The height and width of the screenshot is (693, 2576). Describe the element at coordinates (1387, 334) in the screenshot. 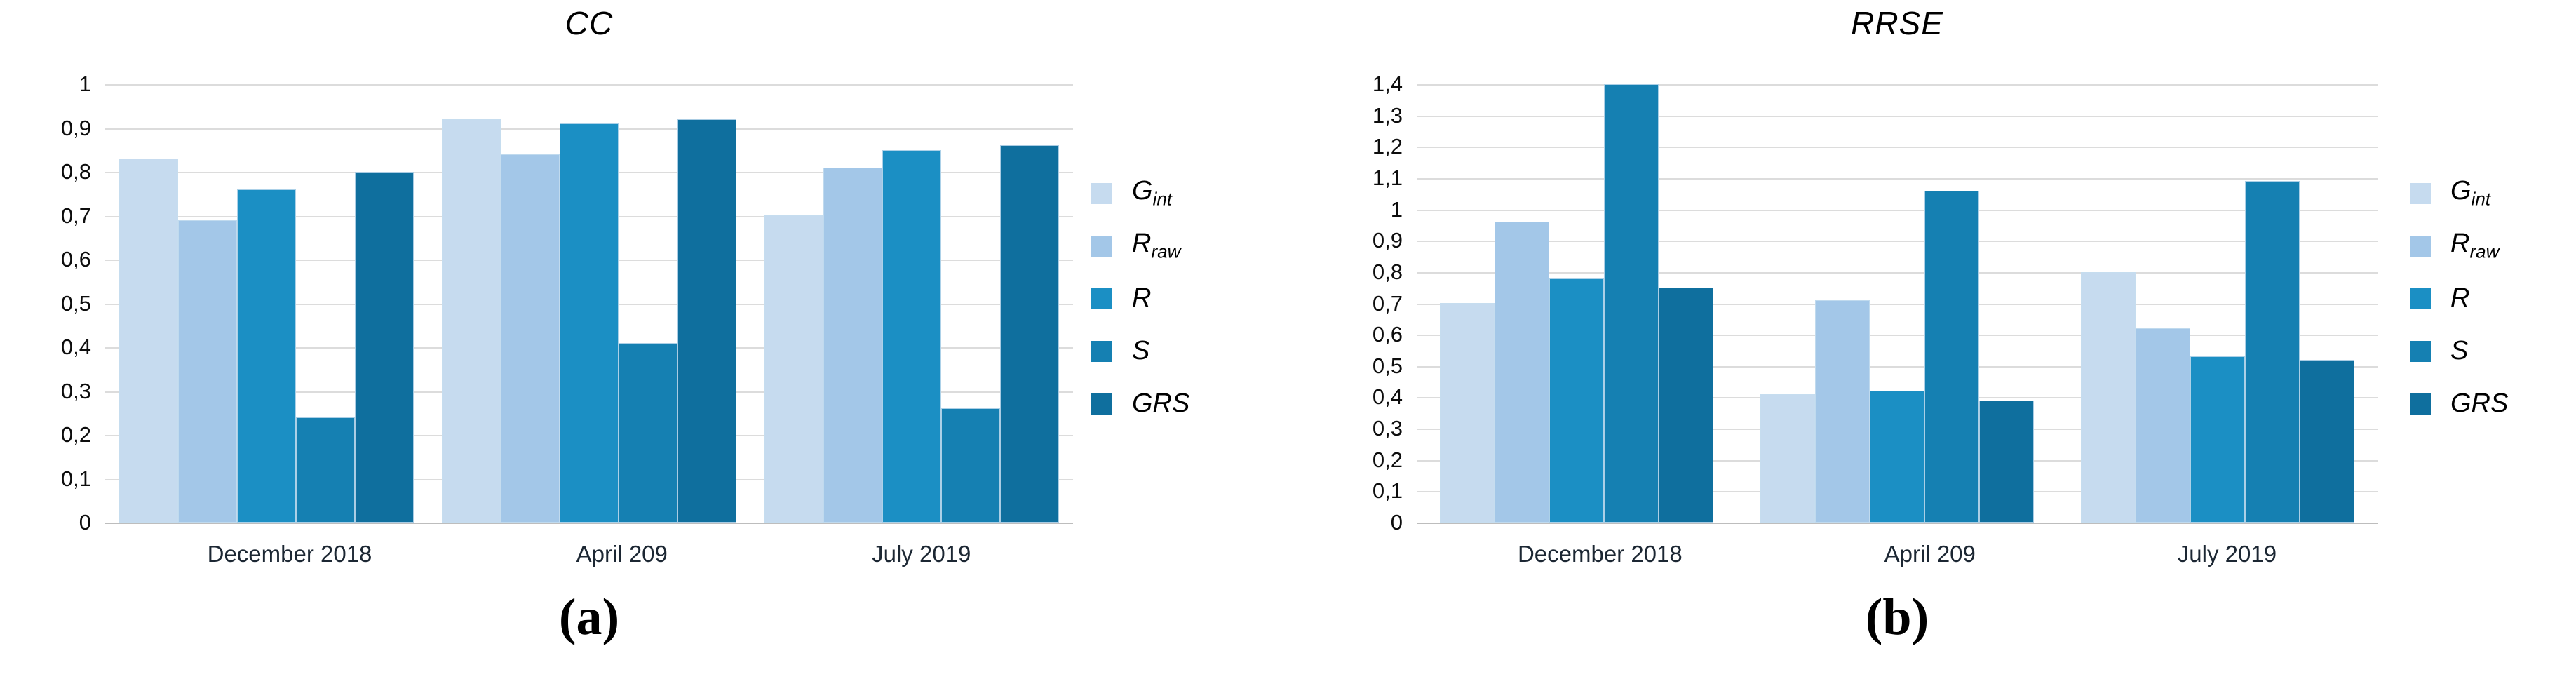

I see `y-axis-tick-label: 0,6` at that location.